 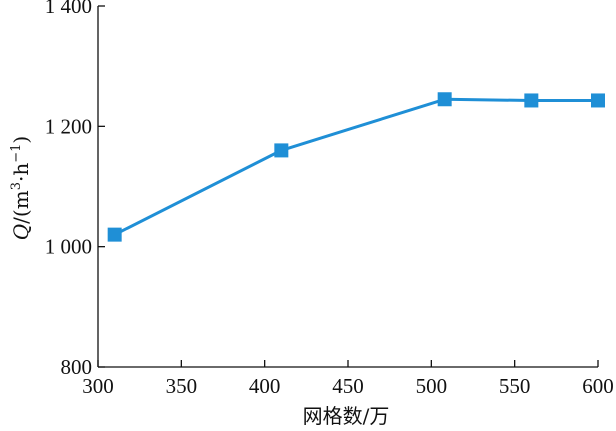 I want to click on y-axis-unit-sup-2: −1, so click(x=16, y=153).